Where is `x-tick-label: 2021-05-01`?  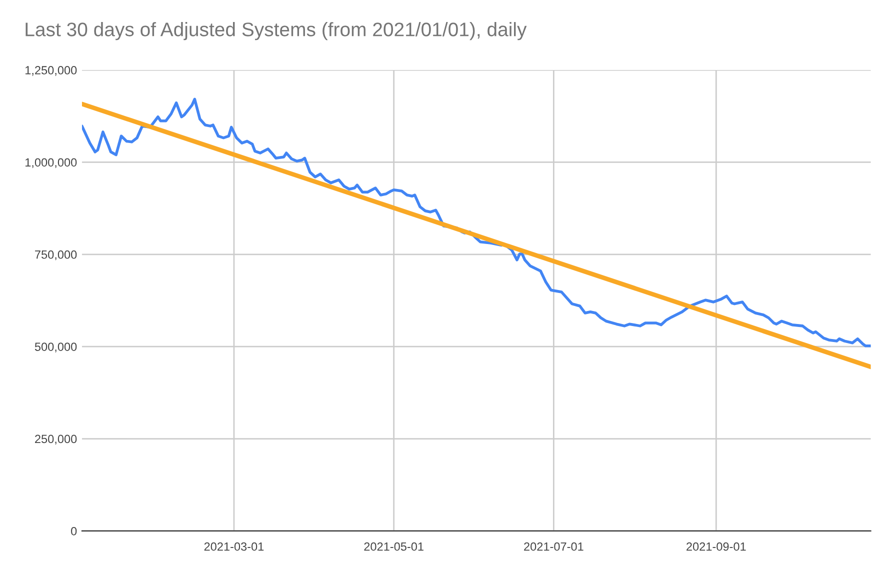
x-tick-label: 2021-05-01 is located at coordinates (394, 546).